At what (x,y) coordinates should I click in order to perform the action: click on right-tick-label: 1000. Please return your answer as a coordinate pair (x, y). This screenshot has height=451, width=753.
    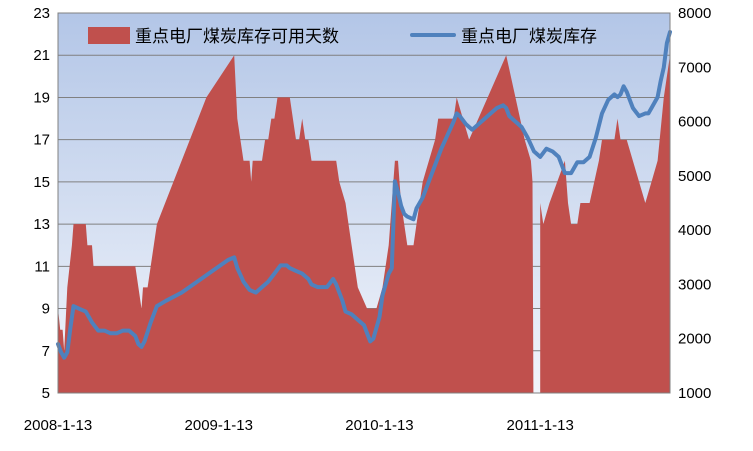
    Looking at the image, I should click on (694, 393).